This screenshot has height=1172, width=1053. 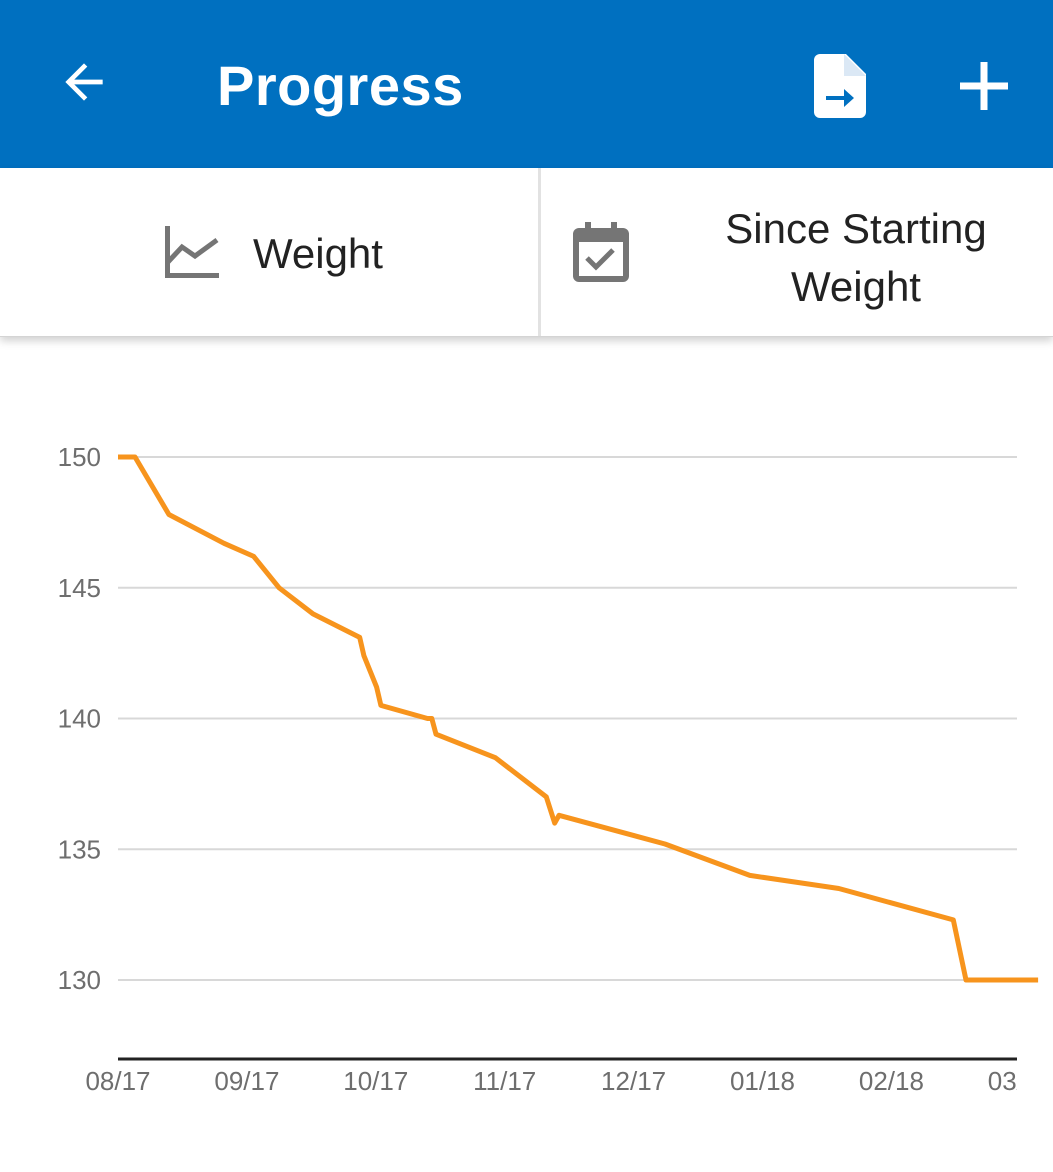 What do you see at coordinates (633, 1081) in the screenshot?
I see `x-tick-label: 12/17` at bounding box center [633, 1081].